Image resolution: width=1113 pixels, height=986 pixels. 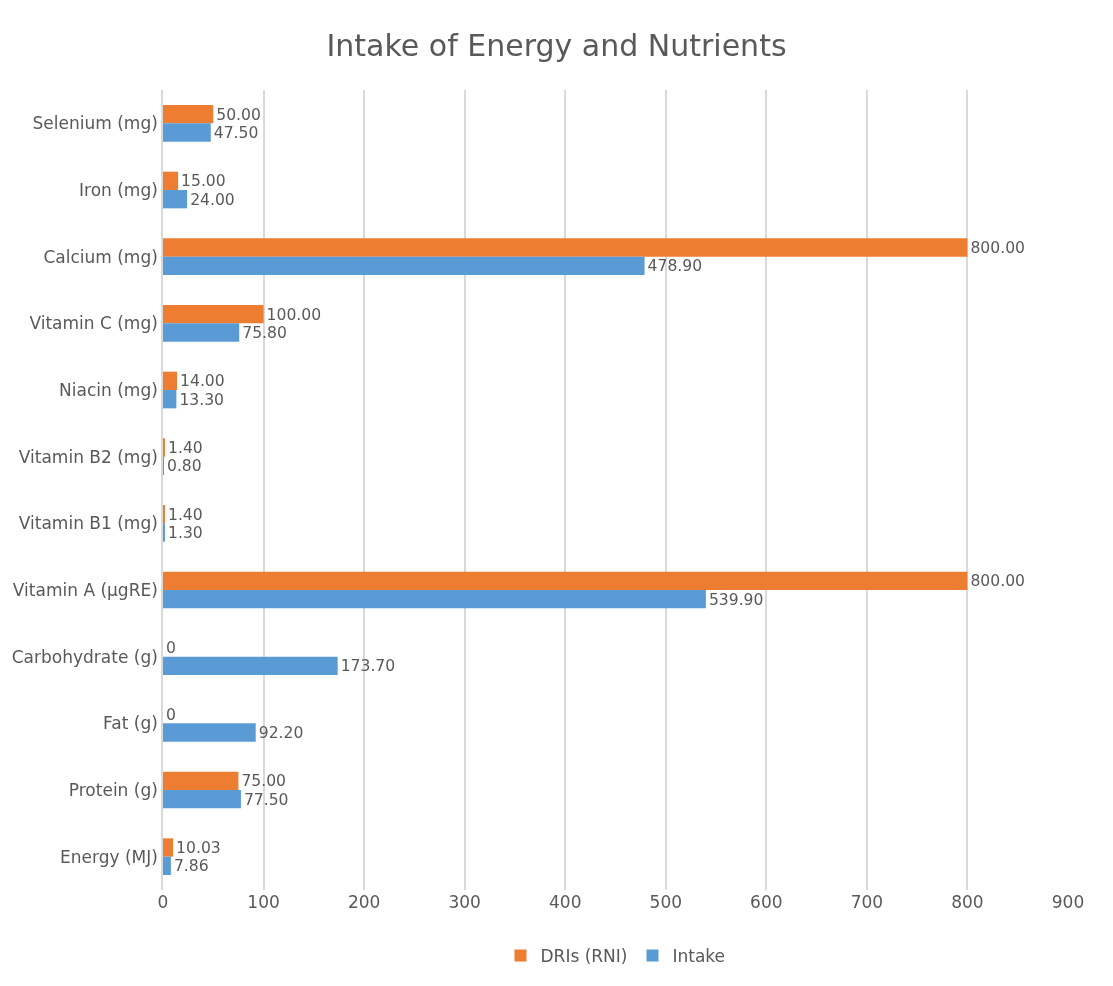 What do you see at coordinates (108, 389) in the screenshot?
I see `y-tick-label: Niacin (mg)` at bounding box center [108, 389].